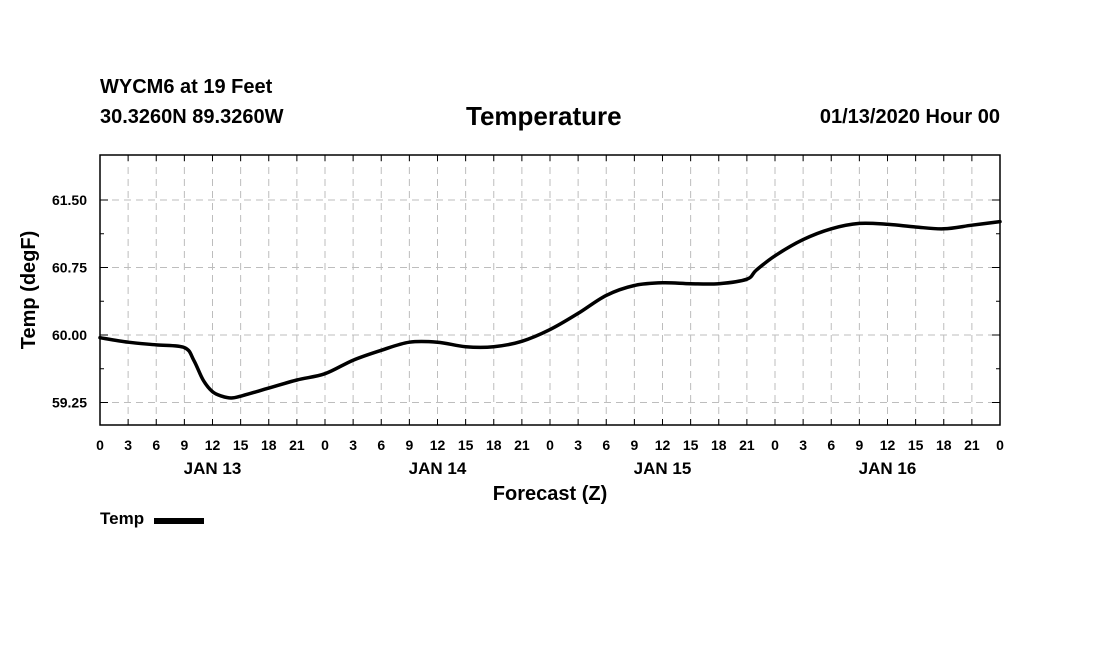 The image size is (1100, 650). I want to click on y-axis-label: Temp (degF), so click(29, 290).